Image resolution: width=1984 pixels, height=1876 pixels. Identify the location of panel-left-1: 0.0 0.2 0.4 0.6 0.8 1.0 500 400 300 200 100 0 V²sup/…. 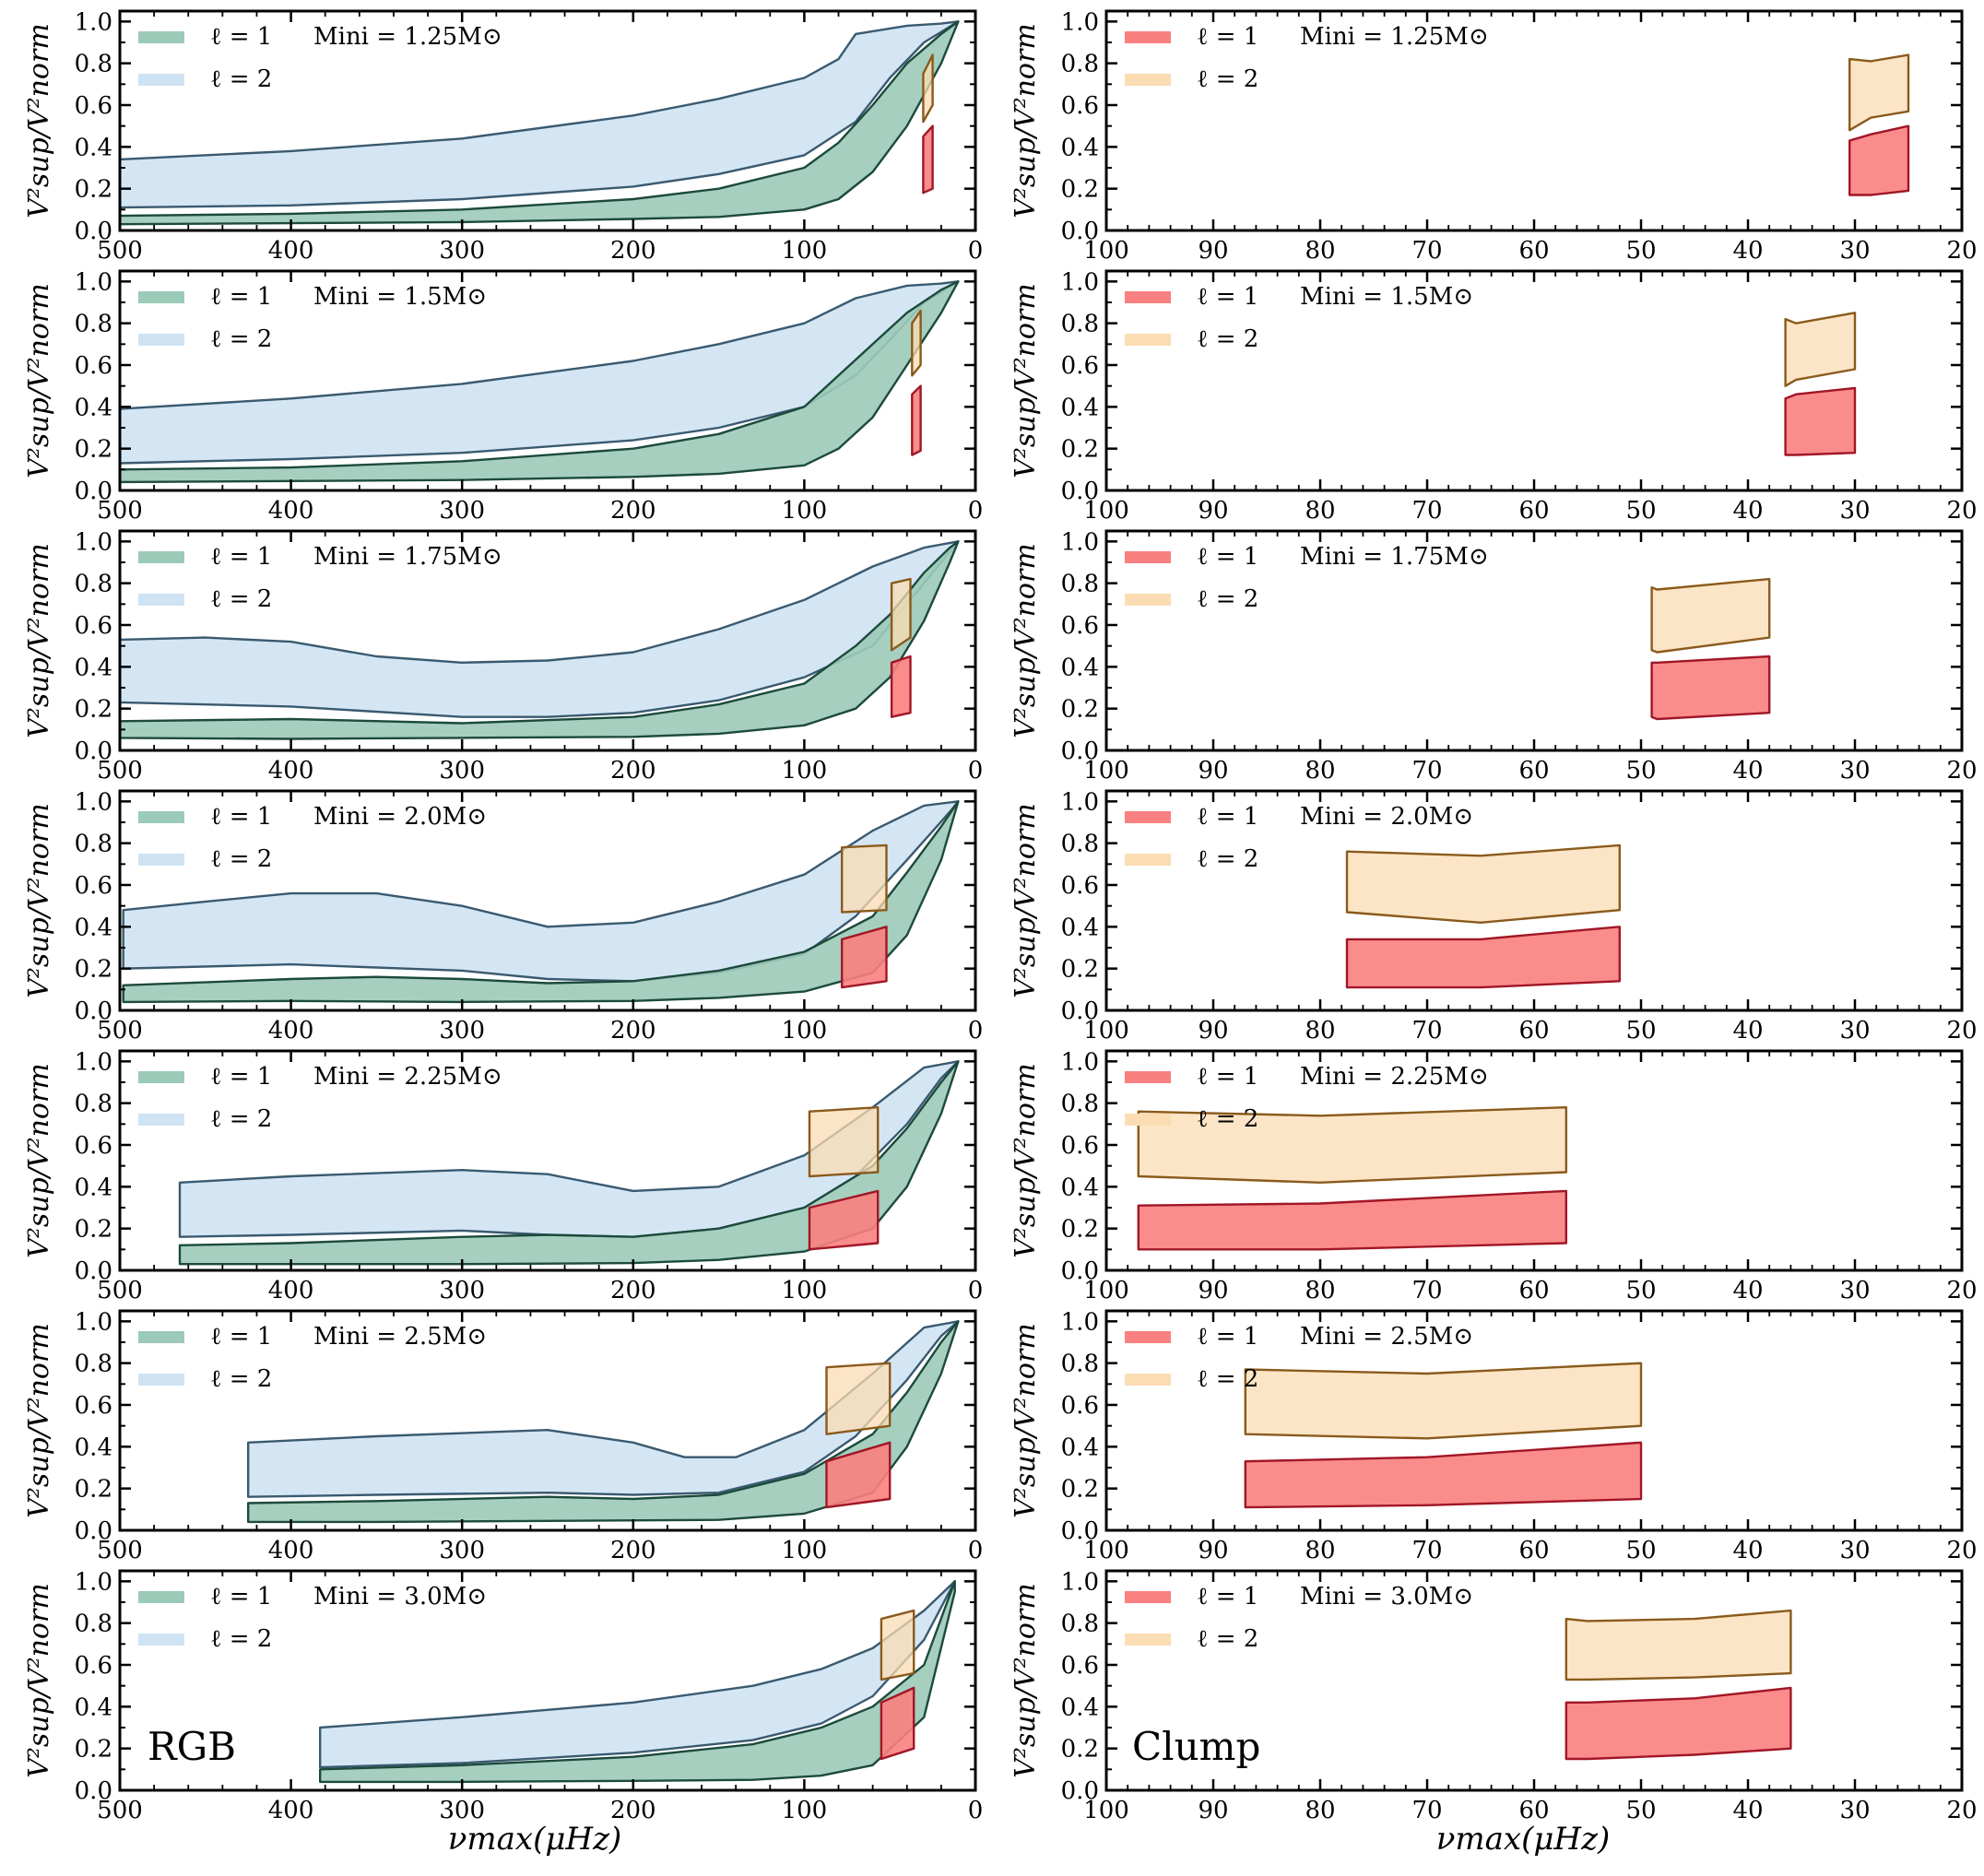
(503, 137).